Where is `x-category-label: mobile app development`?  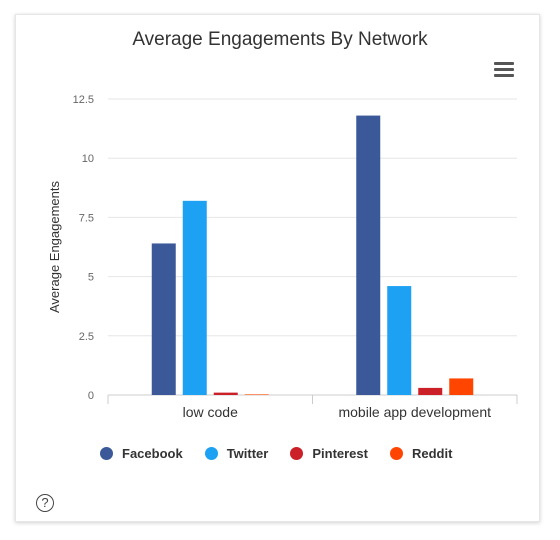
x-category-label: mobile app development is located at coordinates (414, 412).